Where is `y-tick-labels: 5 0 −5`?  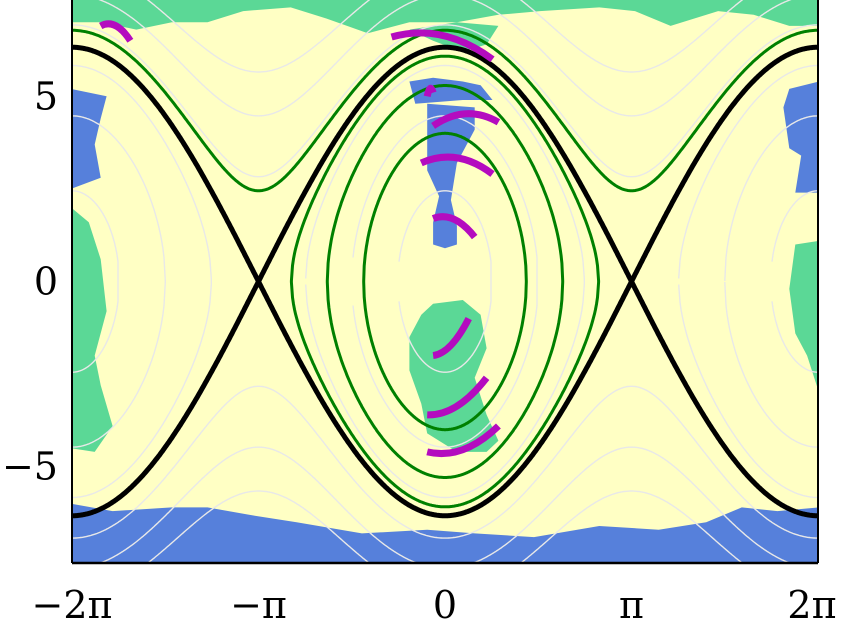 y-tick-labels: 5 0 −5 is located at coordinates (30, 281).